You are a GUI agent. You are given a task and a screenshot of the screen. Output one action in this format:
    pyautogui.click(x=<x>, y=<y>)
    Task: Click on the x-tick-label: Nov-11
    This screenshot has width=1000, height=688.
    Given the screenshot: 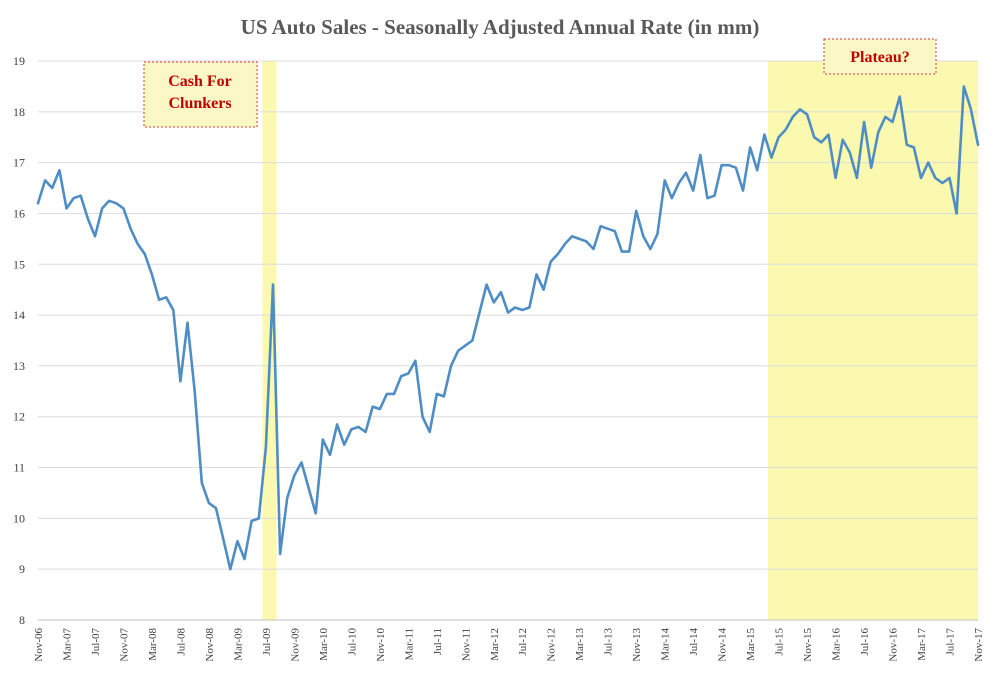 What is the action you would take?
    pyautogui.click(x=466, y=644)
    